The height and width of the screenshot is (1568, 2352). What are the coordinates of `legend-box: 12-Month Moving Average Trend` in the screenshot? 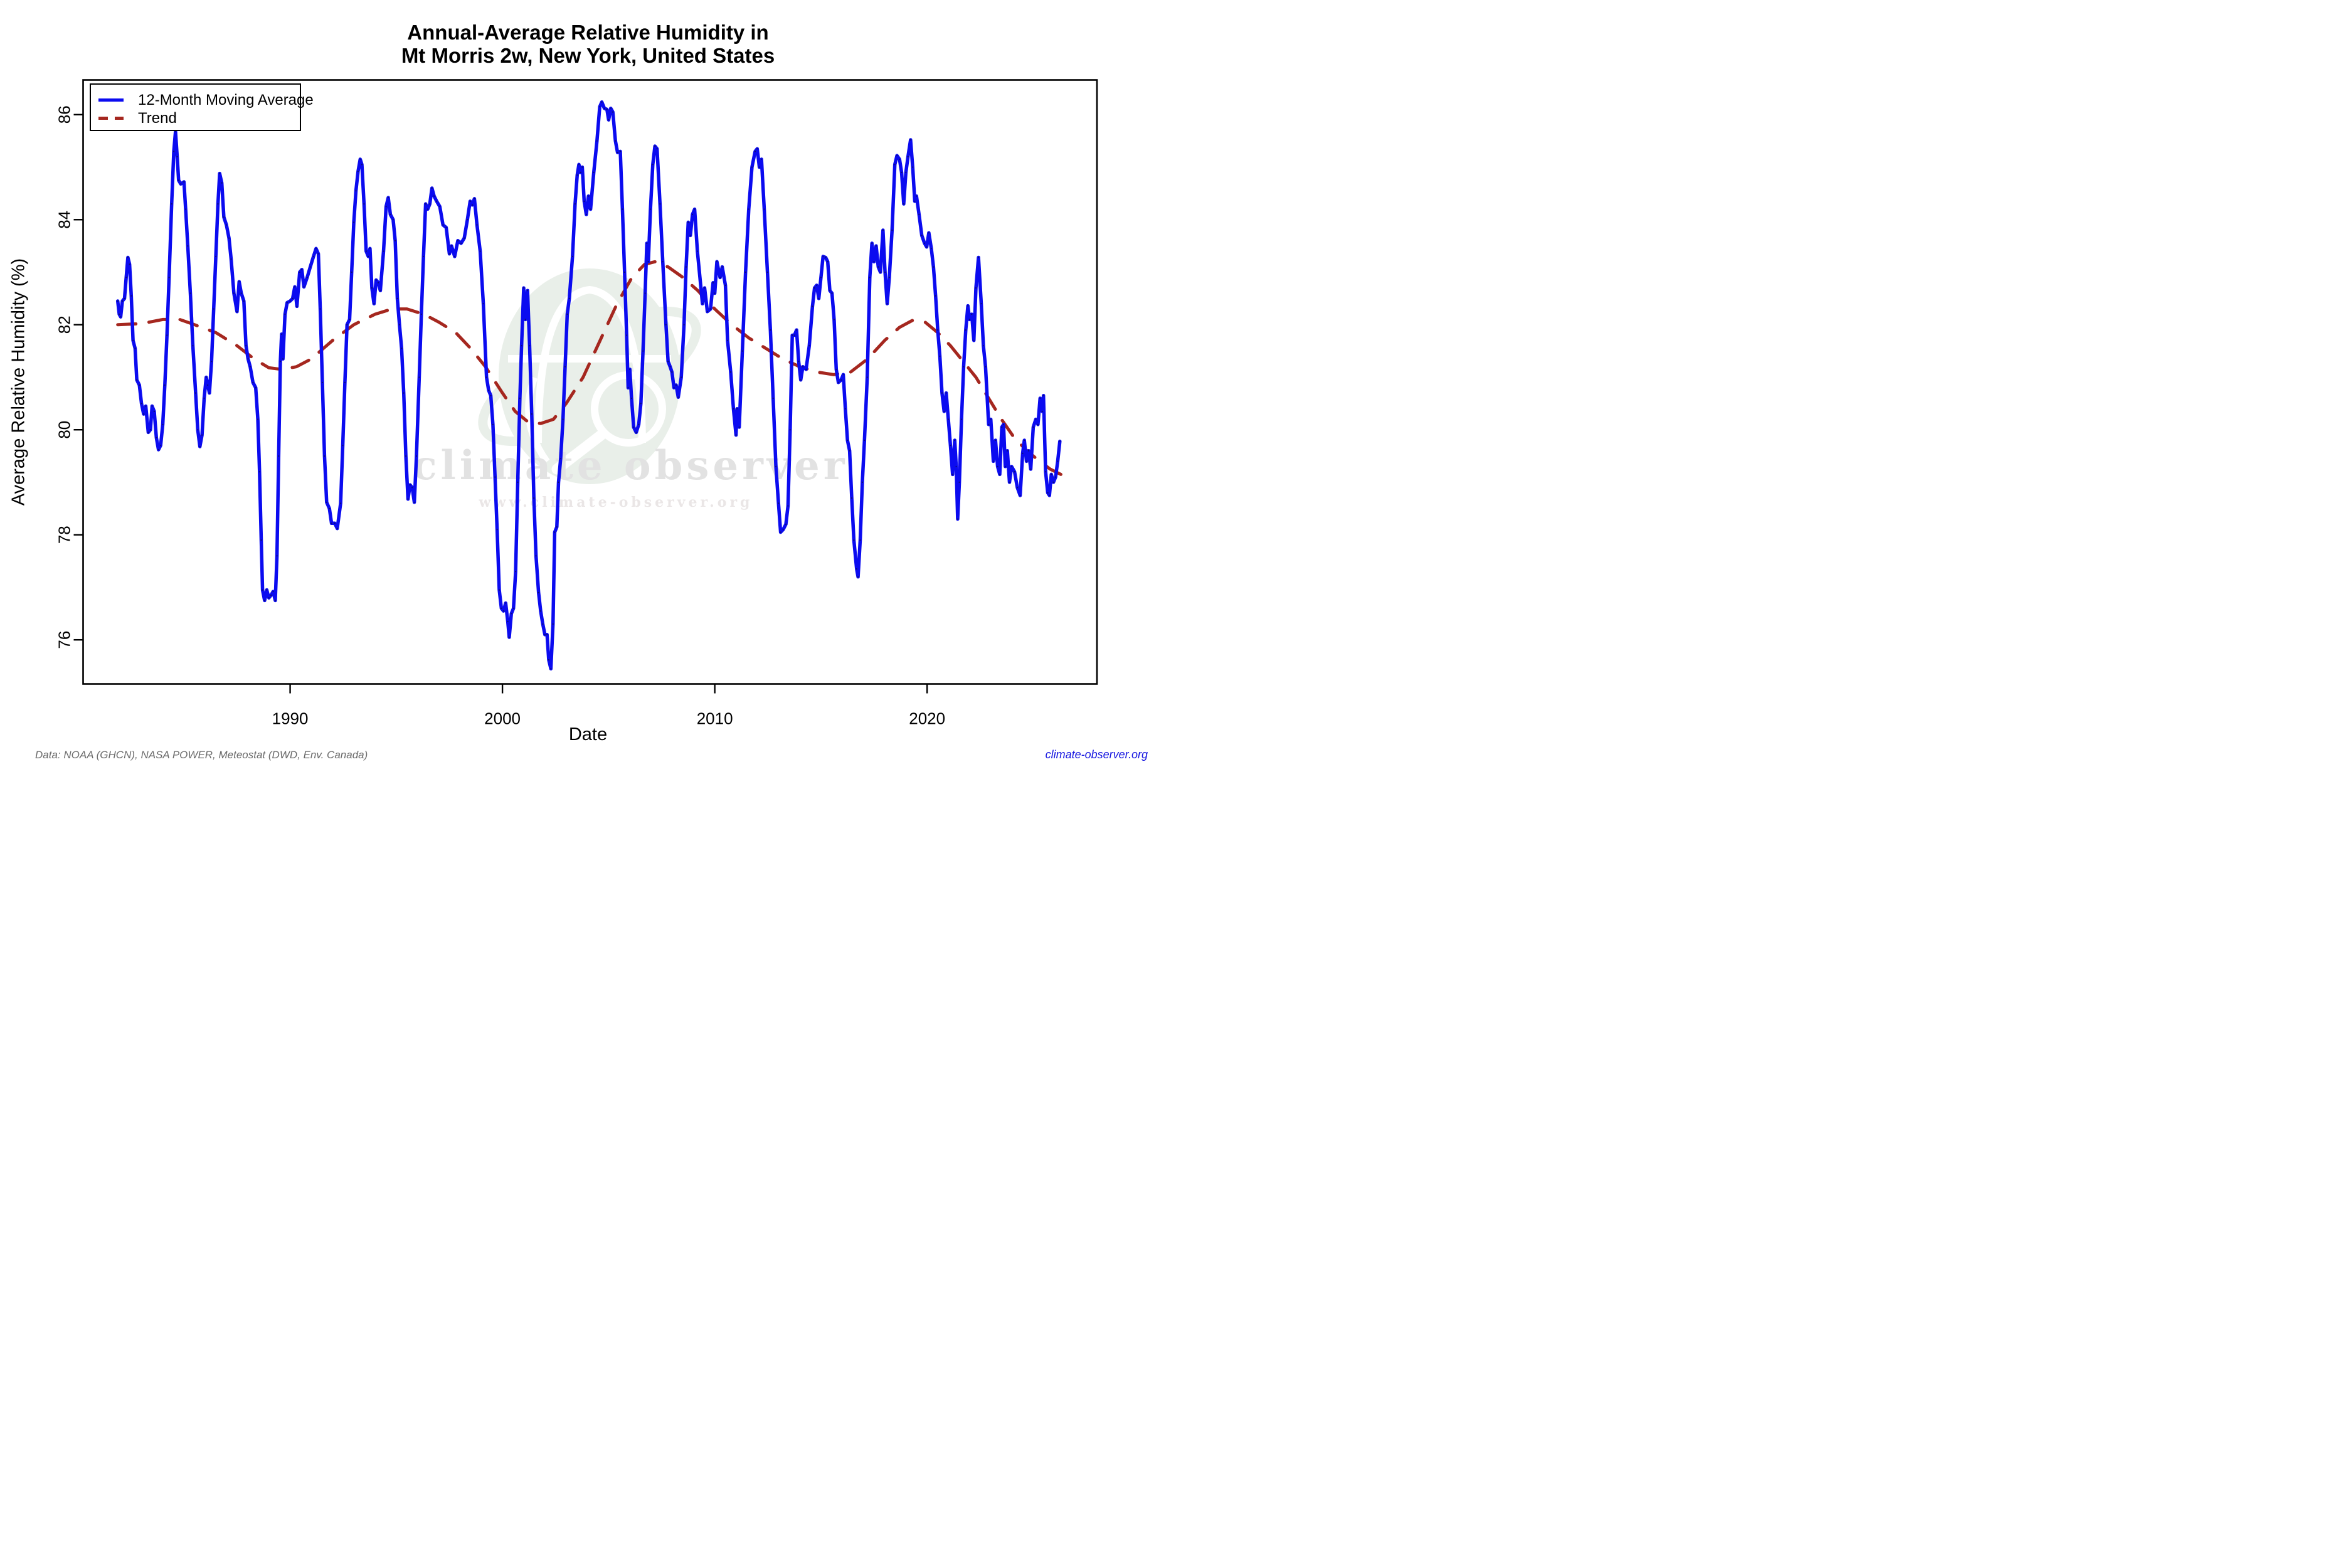 It's located at (202, 107).